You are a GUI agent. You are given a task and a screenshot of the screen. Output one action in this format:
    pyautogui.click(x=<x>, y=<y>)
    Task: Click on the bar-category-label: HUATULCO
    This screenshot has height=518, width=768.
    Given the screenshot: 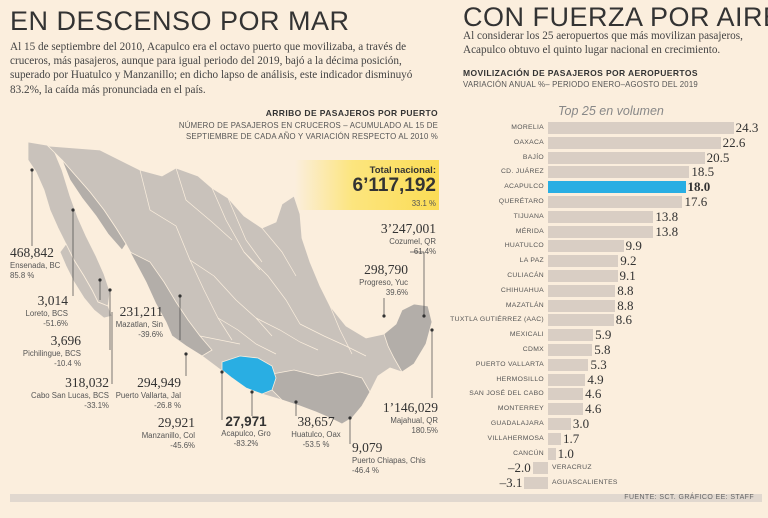 What is the action you would take?
    pyautogui.click(x=524, y=246)
    